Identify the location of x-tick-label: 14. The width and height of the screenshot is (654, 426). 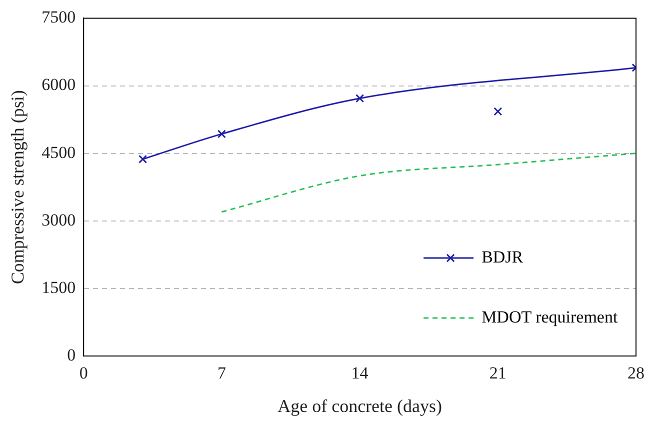
(360, 373).